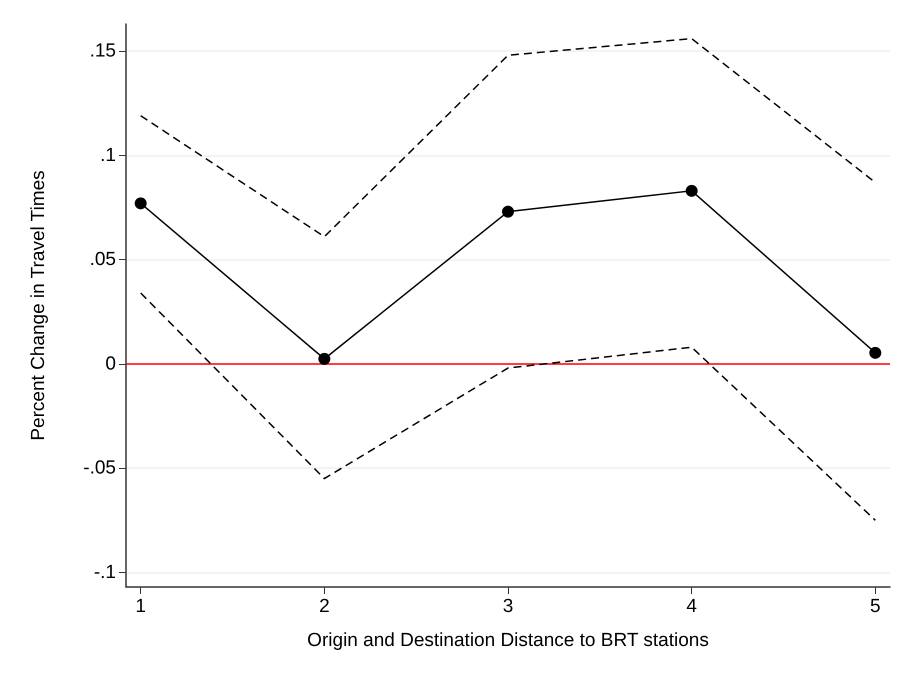  What do you see at coordinates (140, 606) in the screenshot?
I see `x-tick-label: 1` at bounding box center [140, 606].